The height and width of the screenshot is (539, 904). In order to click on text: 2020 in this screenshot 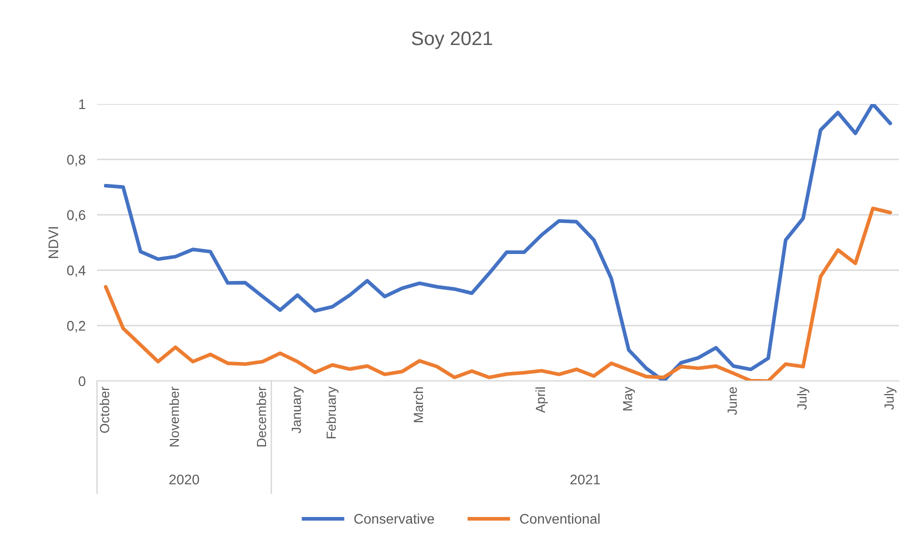, I will do `click(184, 479)`.